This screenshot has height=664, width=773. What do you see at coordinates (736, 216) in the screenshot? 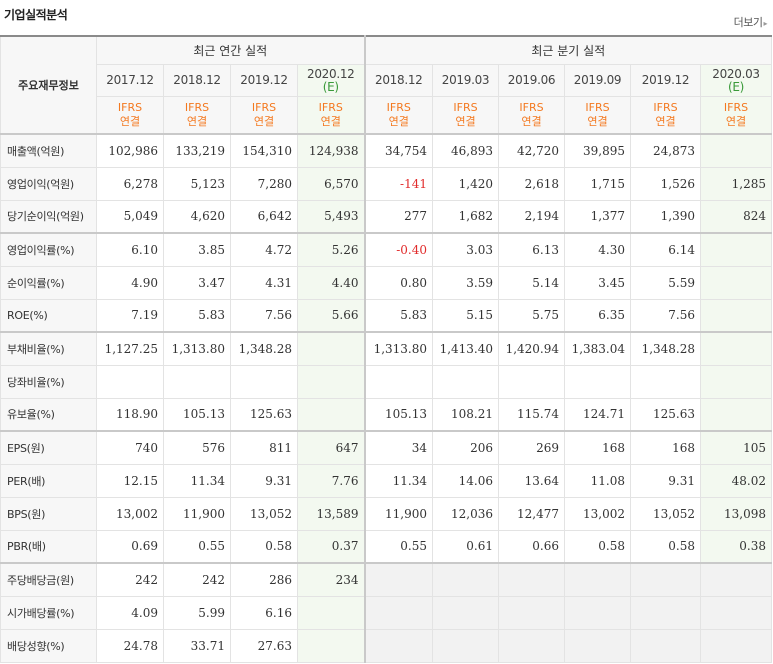
I see `table-cell: 824` at bounding box center [736, 216].